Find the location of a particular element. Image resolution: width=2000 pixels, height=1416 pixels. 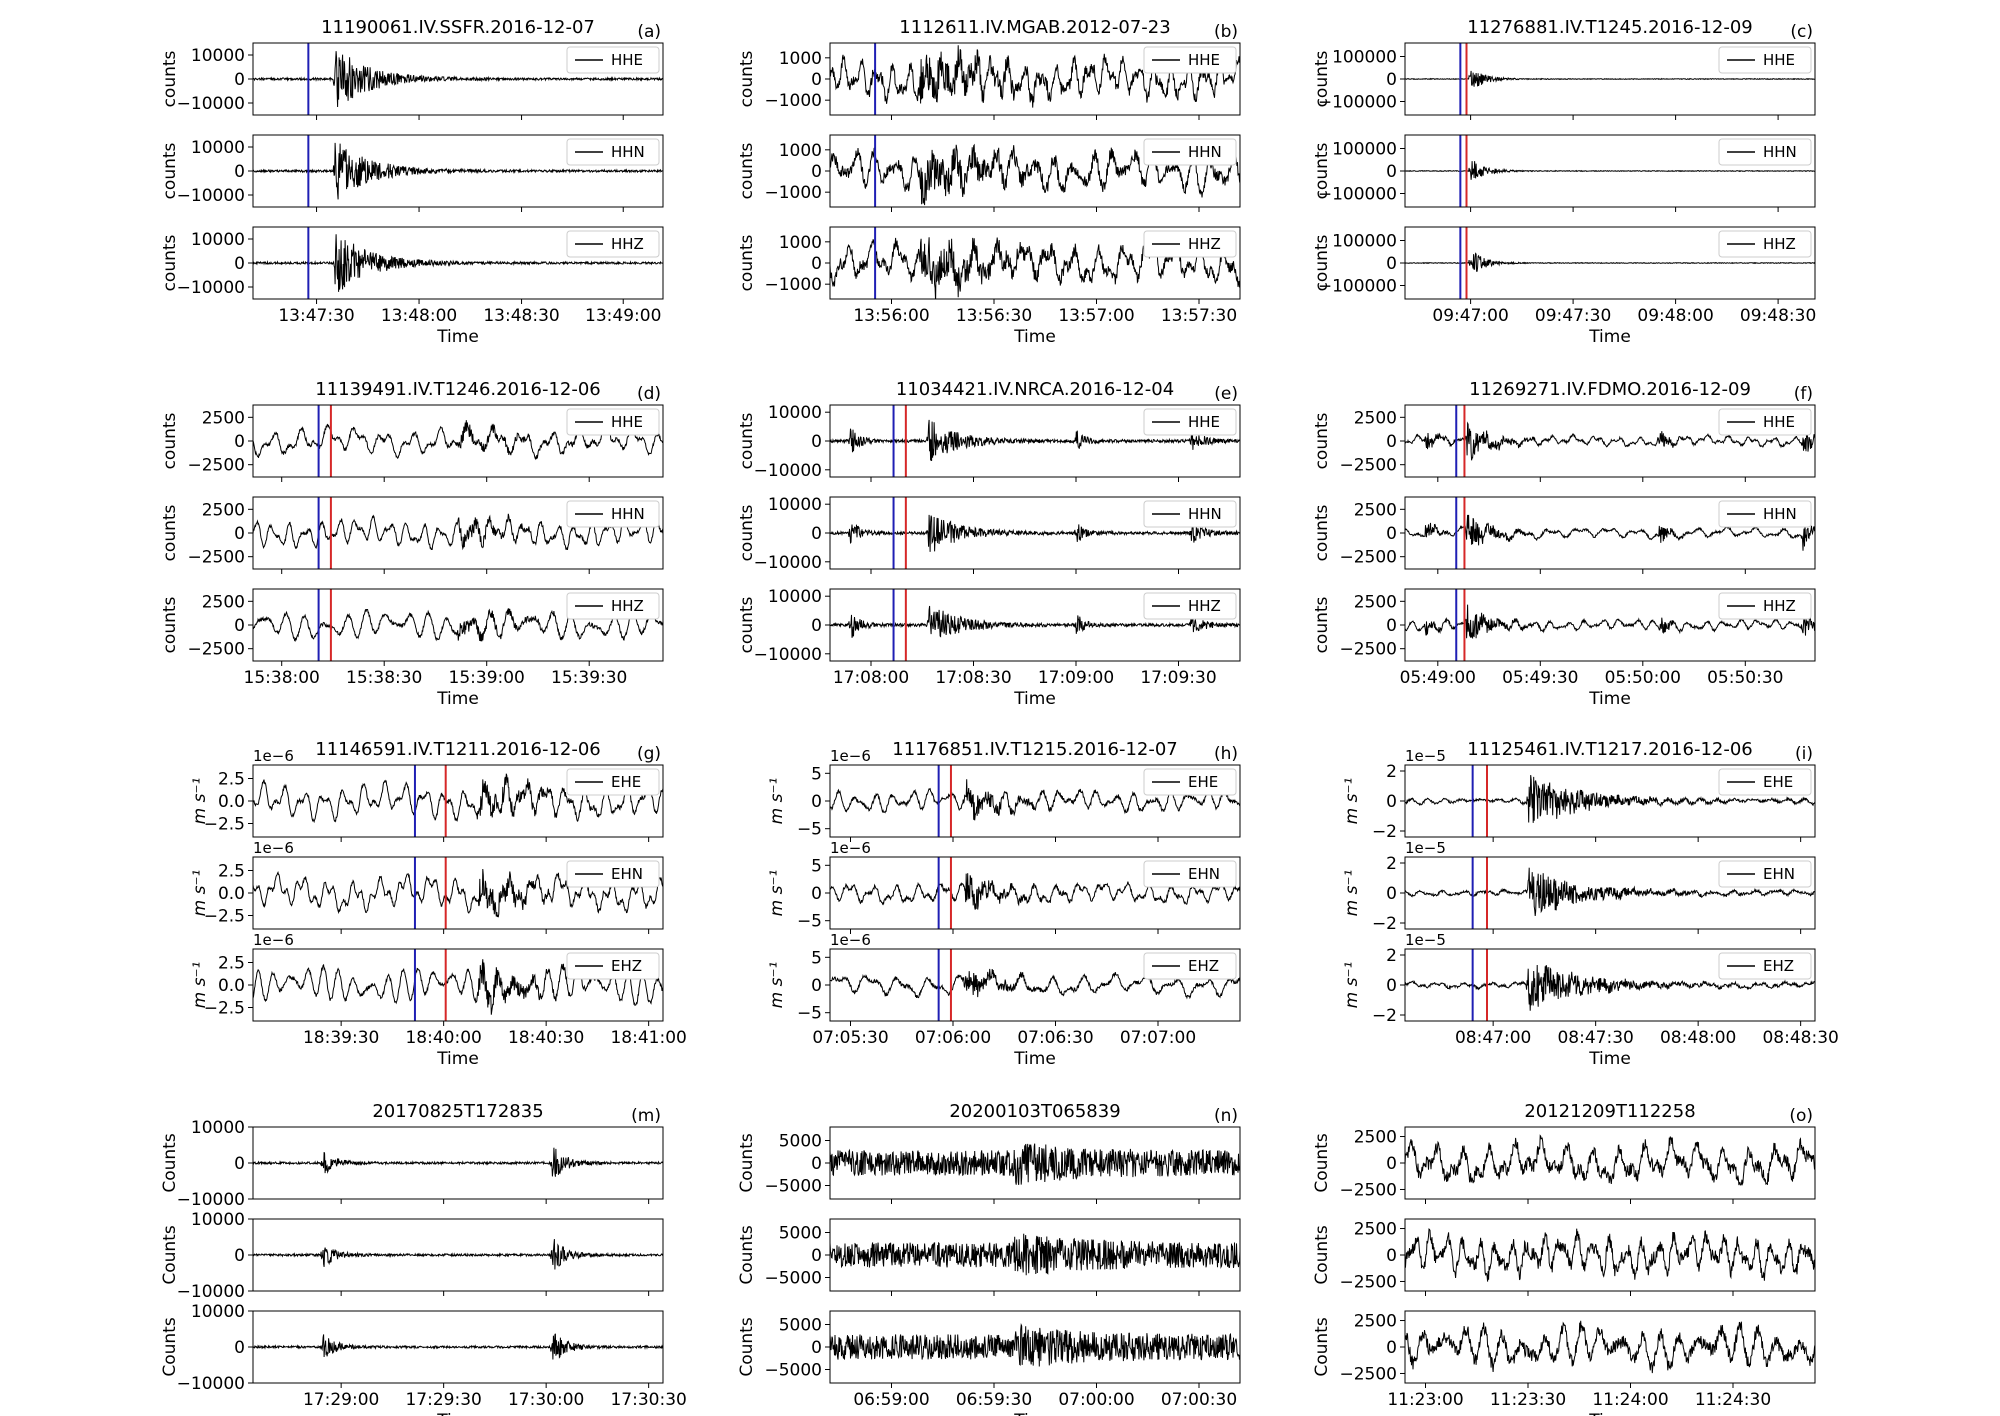

y-tick-label: 10000 is located at coordinates (795, 505).